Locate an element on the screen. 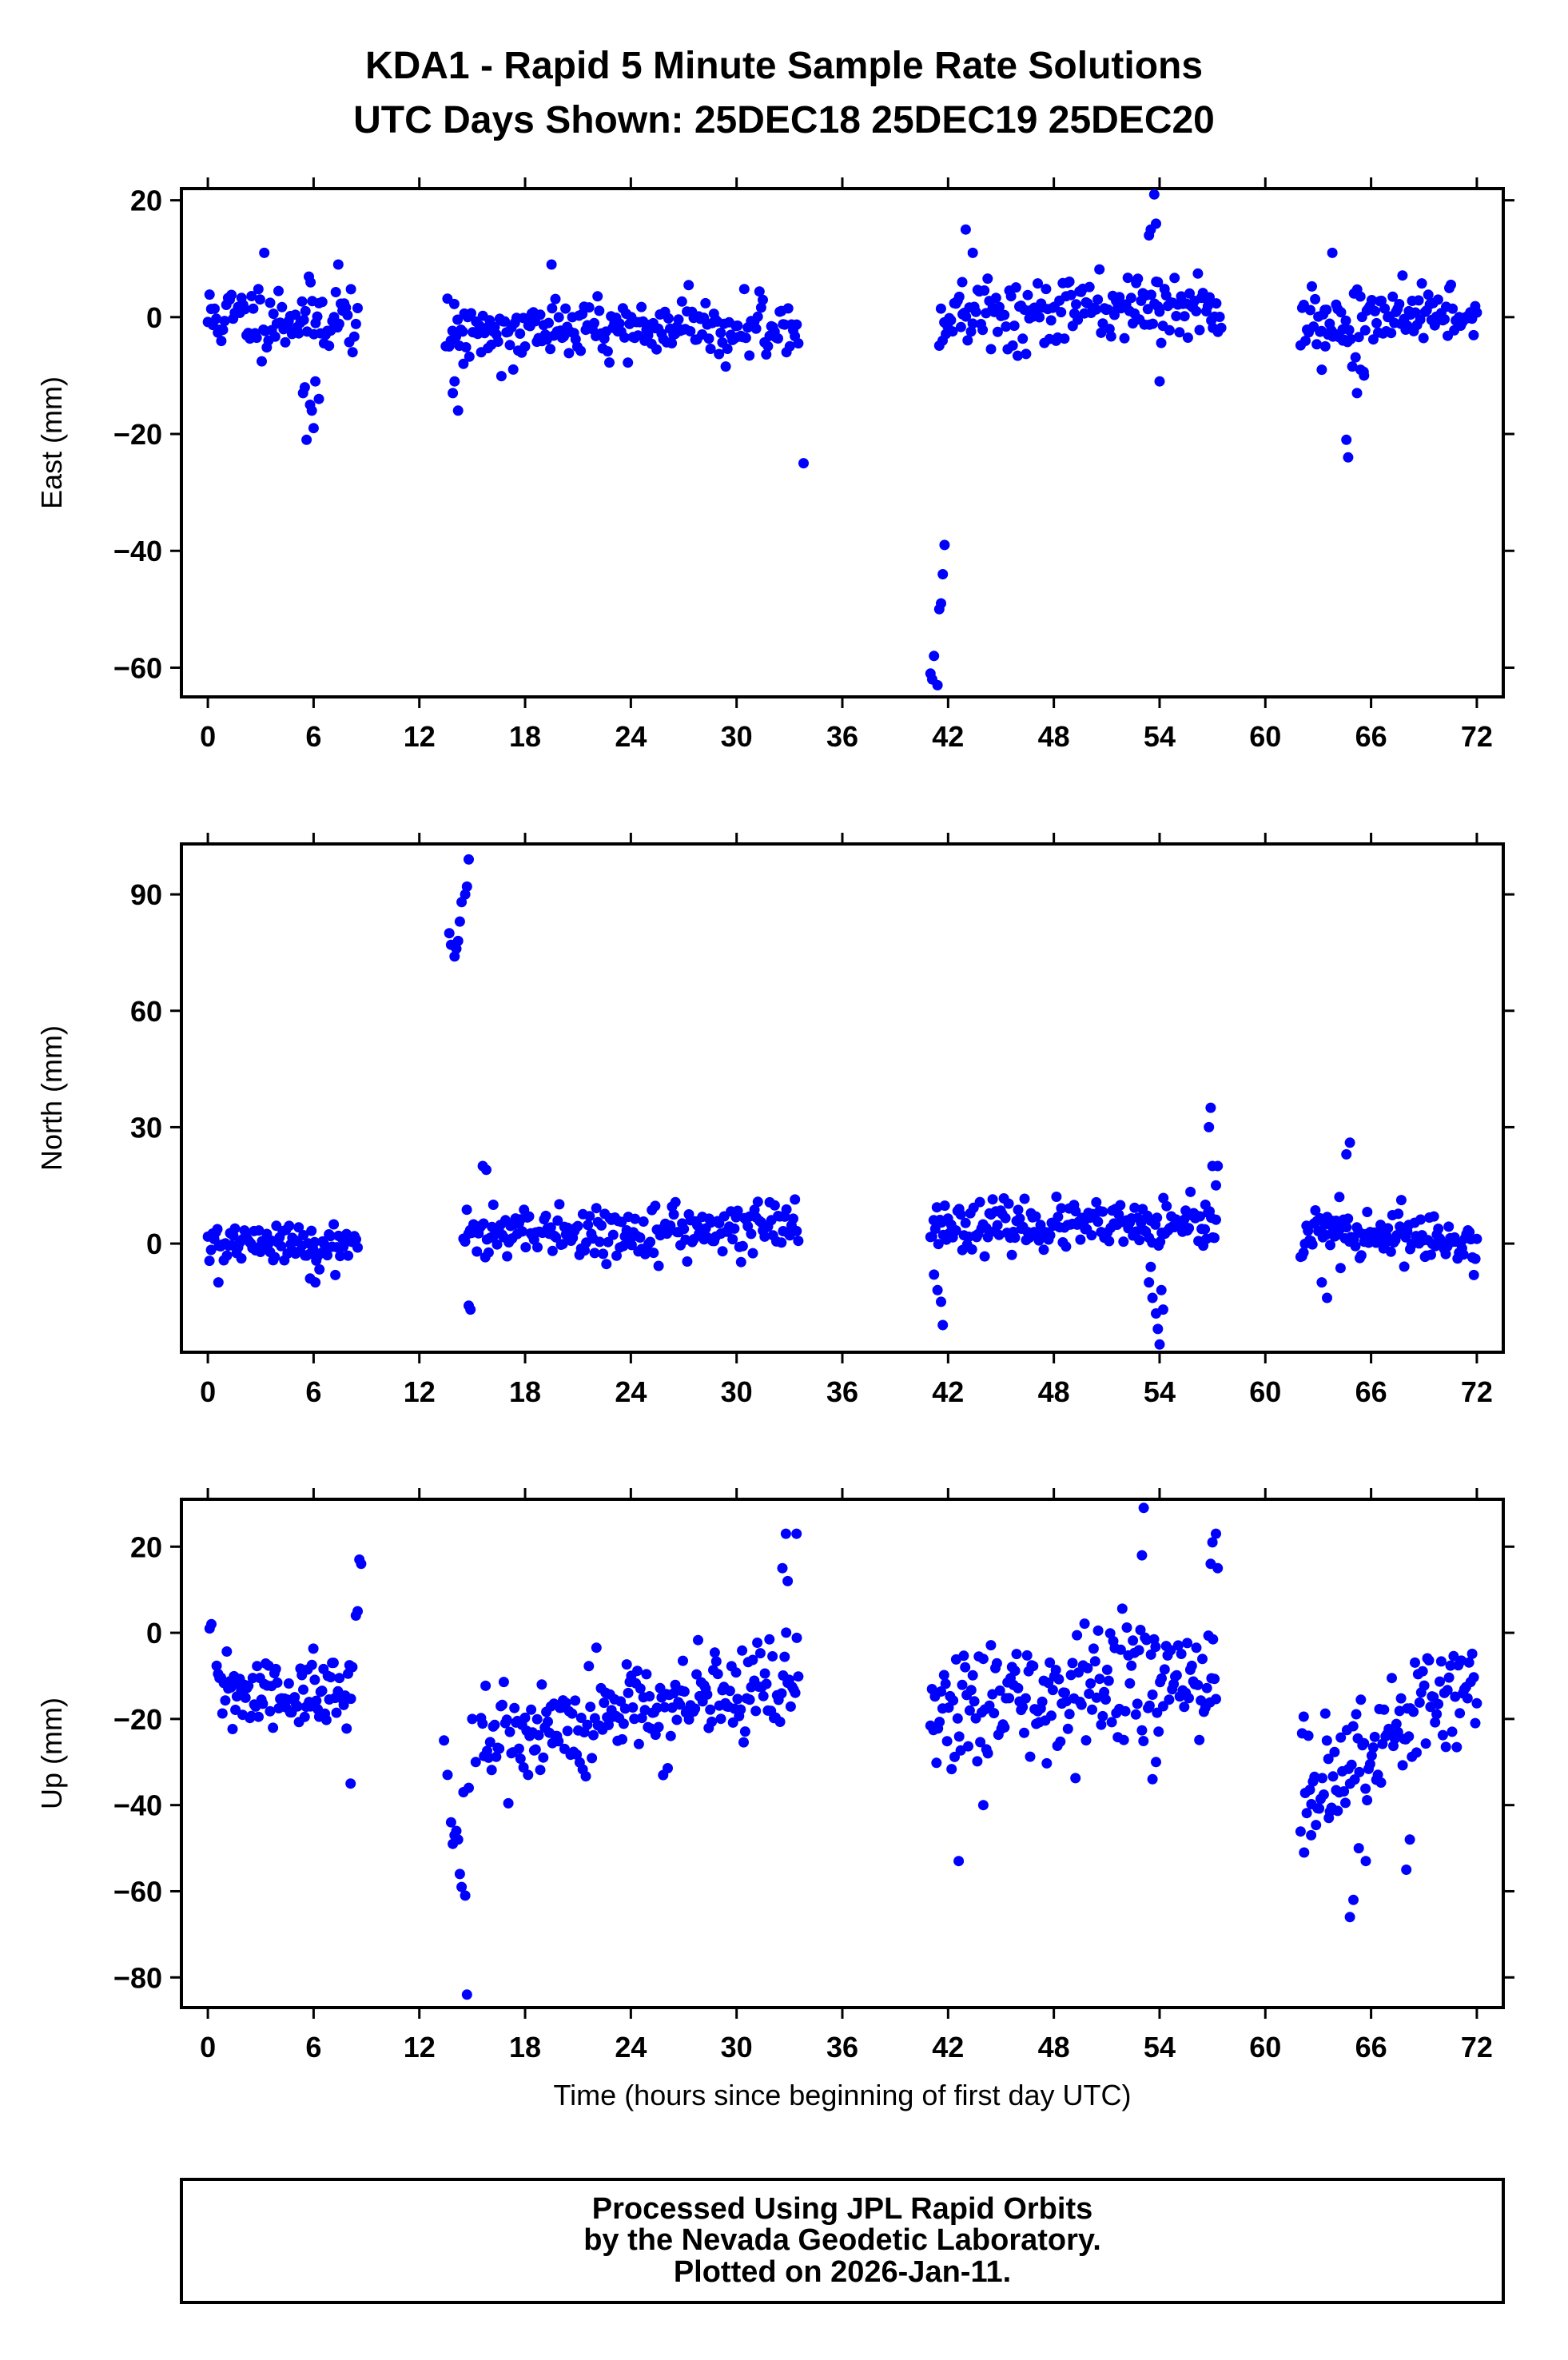  up-x-tick-label: 0 is located at coordinates (208, 2047).